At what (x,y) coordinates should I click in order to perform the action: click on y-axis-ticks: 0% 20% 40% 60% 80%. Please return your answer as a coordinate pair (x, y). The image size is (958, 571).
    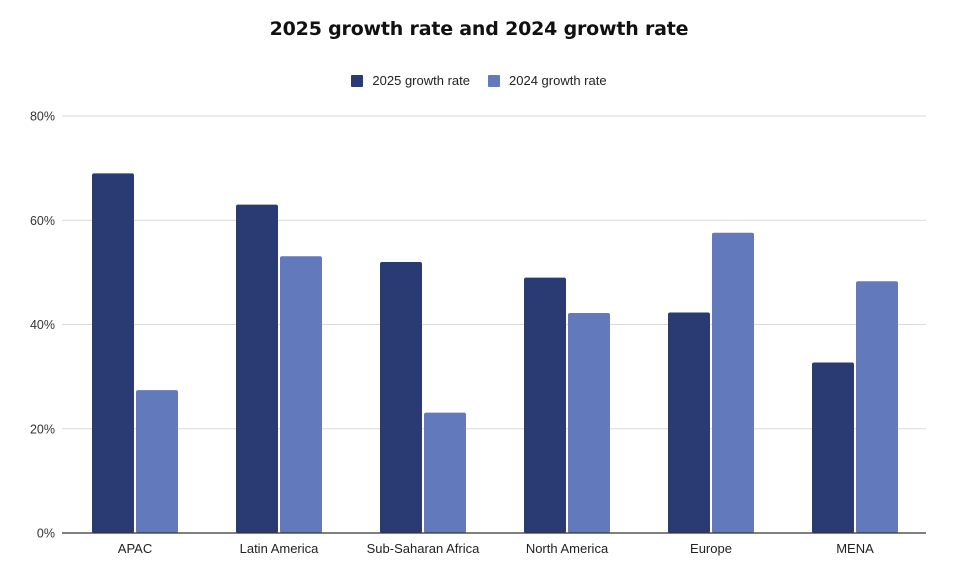
    Looking at the image, I should click on (42, 325).